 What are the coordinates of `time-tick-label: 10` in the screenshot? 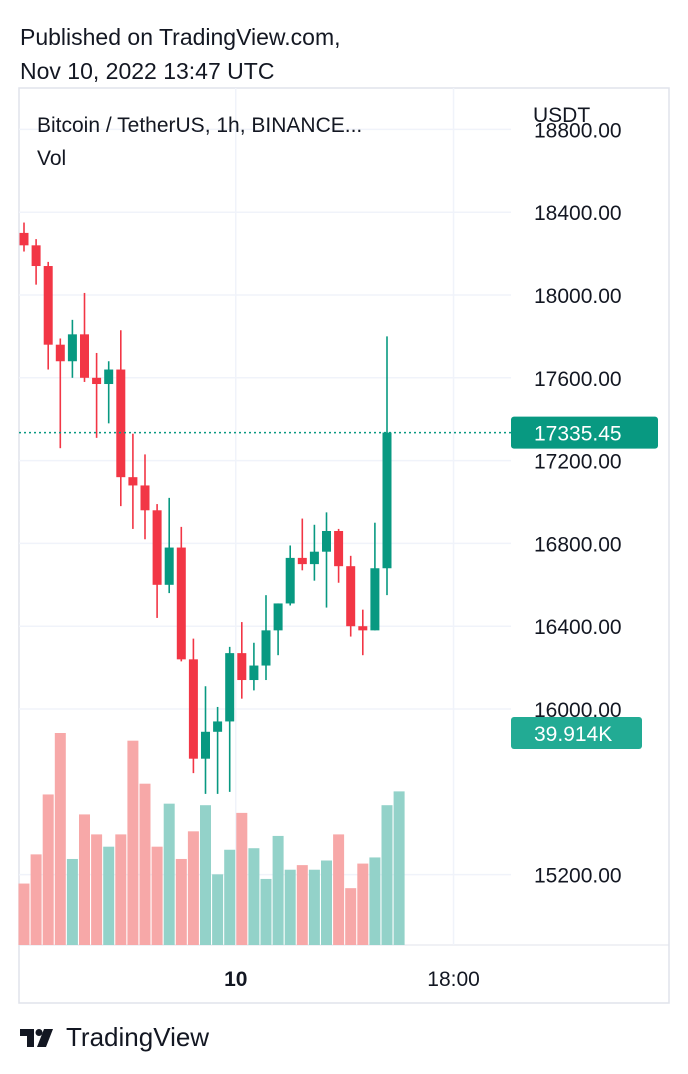 It's located at (235, 979).